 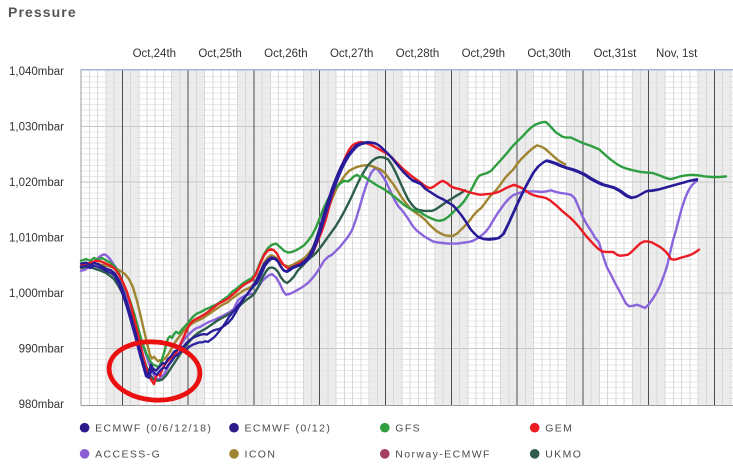 What do you see at coordinates (677, 54) in the screenshot?
I see `svg-text: Nov, 1st` at bounding box center [677, 54].